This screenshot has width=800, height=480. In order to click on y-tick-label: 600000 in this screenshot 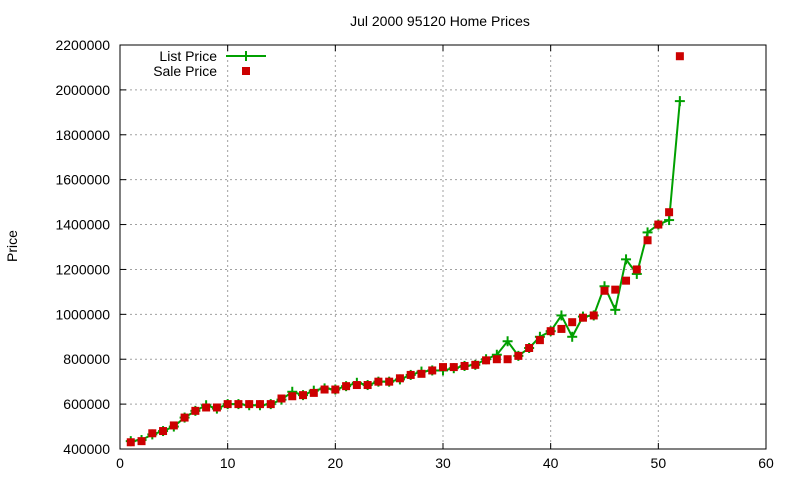, I will do `click(86, 404)`.